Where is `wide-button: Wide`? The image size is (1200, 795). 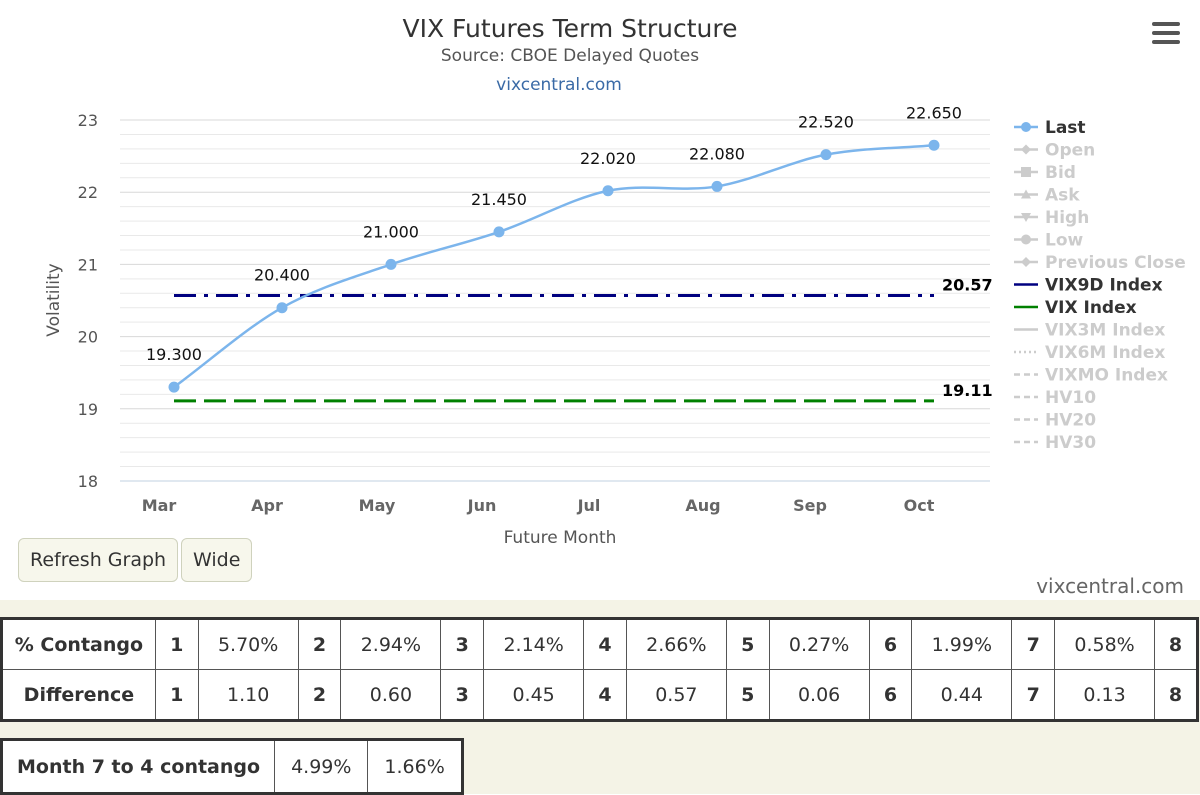
wide-button: Wide is located at coordinates (217, 560).